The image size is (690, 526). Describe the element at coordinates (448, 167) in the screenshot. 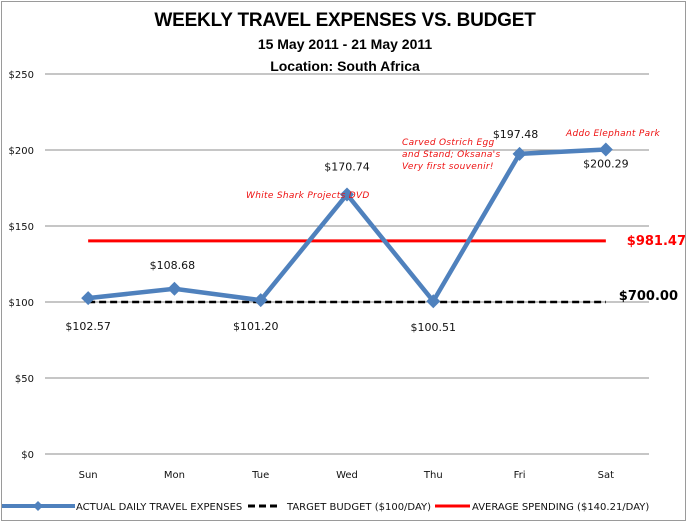

I see `annotation-fri: Very first souvenir!` at that location.